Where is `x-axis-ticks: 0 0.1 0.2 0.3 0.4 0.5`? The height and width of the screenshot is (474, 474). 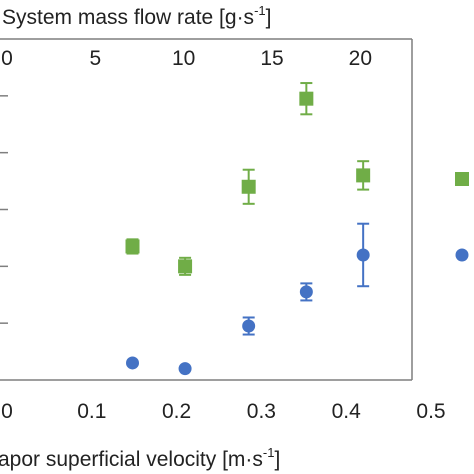 x-axis-ticks: 0 0.1 0.2 0.3 0.4 0.5 is located at coordinates (223, 411).